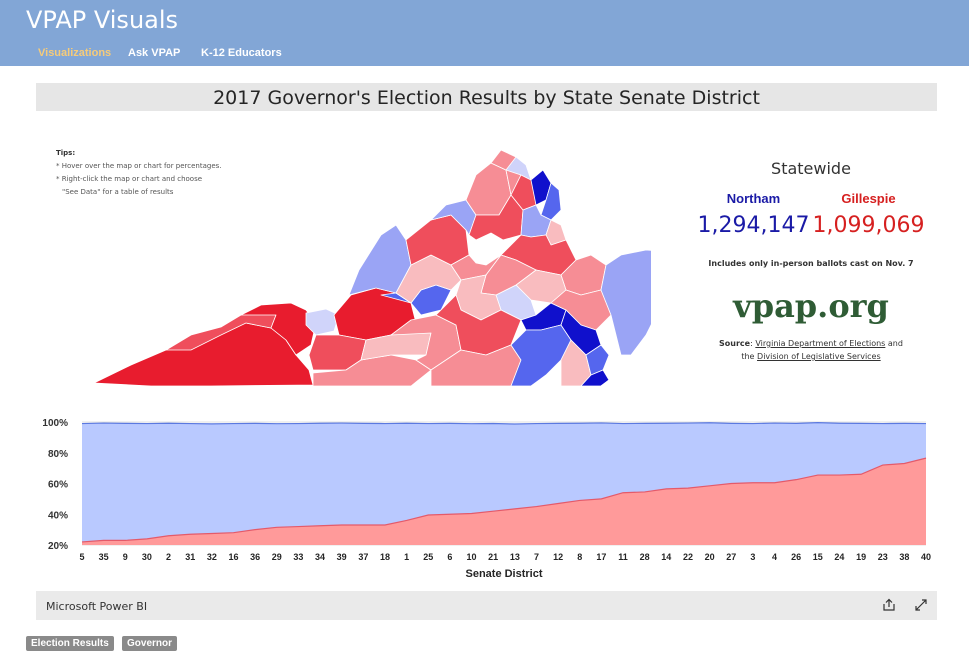  Describe the element at coordinates (55, 423) in the screenshot. I see `y-tick-label: 100%` at that location.